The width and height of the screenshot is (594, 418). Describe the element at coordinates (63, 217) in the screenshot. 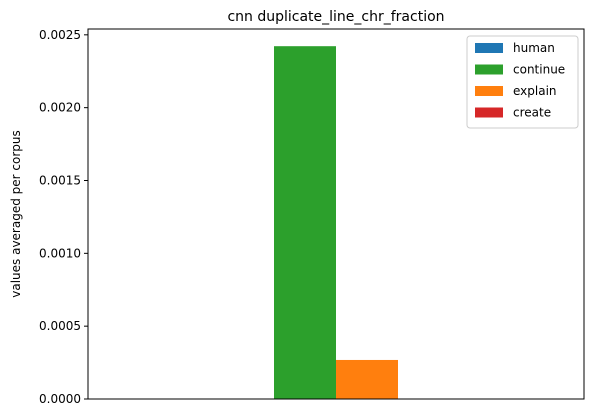

I see `y-ticks: 0.0000 0.0005 0.0010 0.0015 0.0020 0.0025` at that location.